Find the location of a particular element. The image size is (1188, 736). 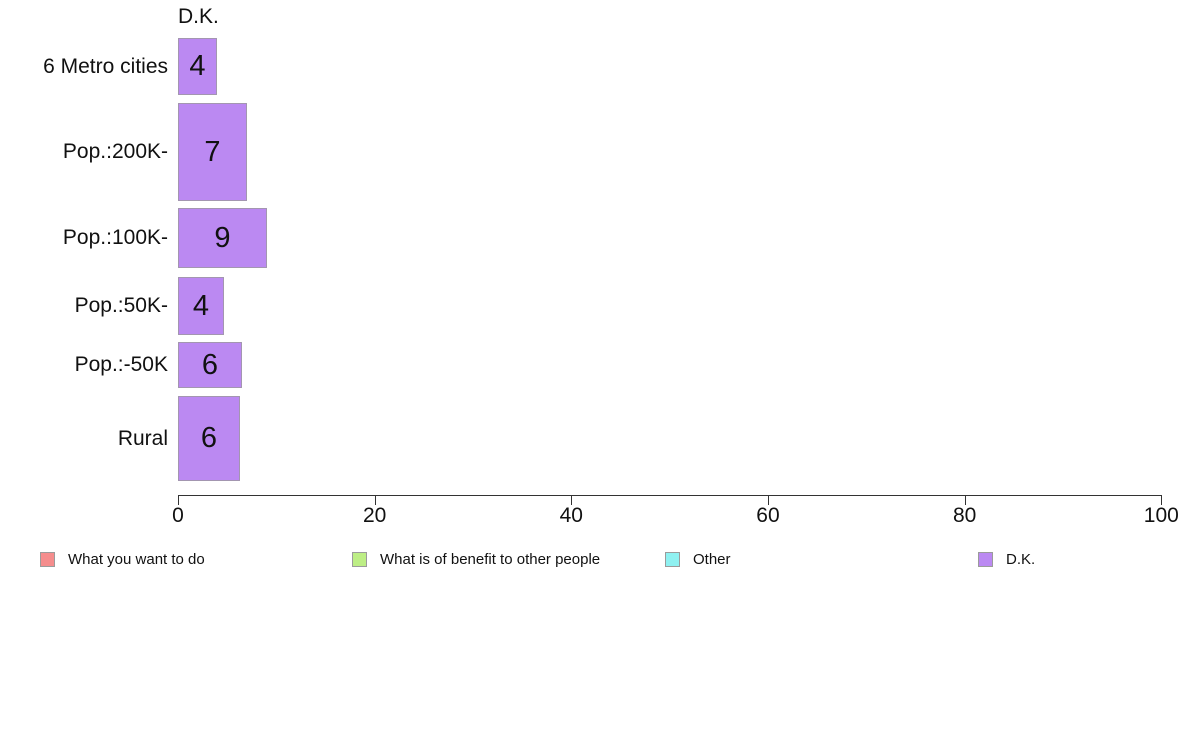

category-label: Pop.:100K- is located at coordinates (115, 237).